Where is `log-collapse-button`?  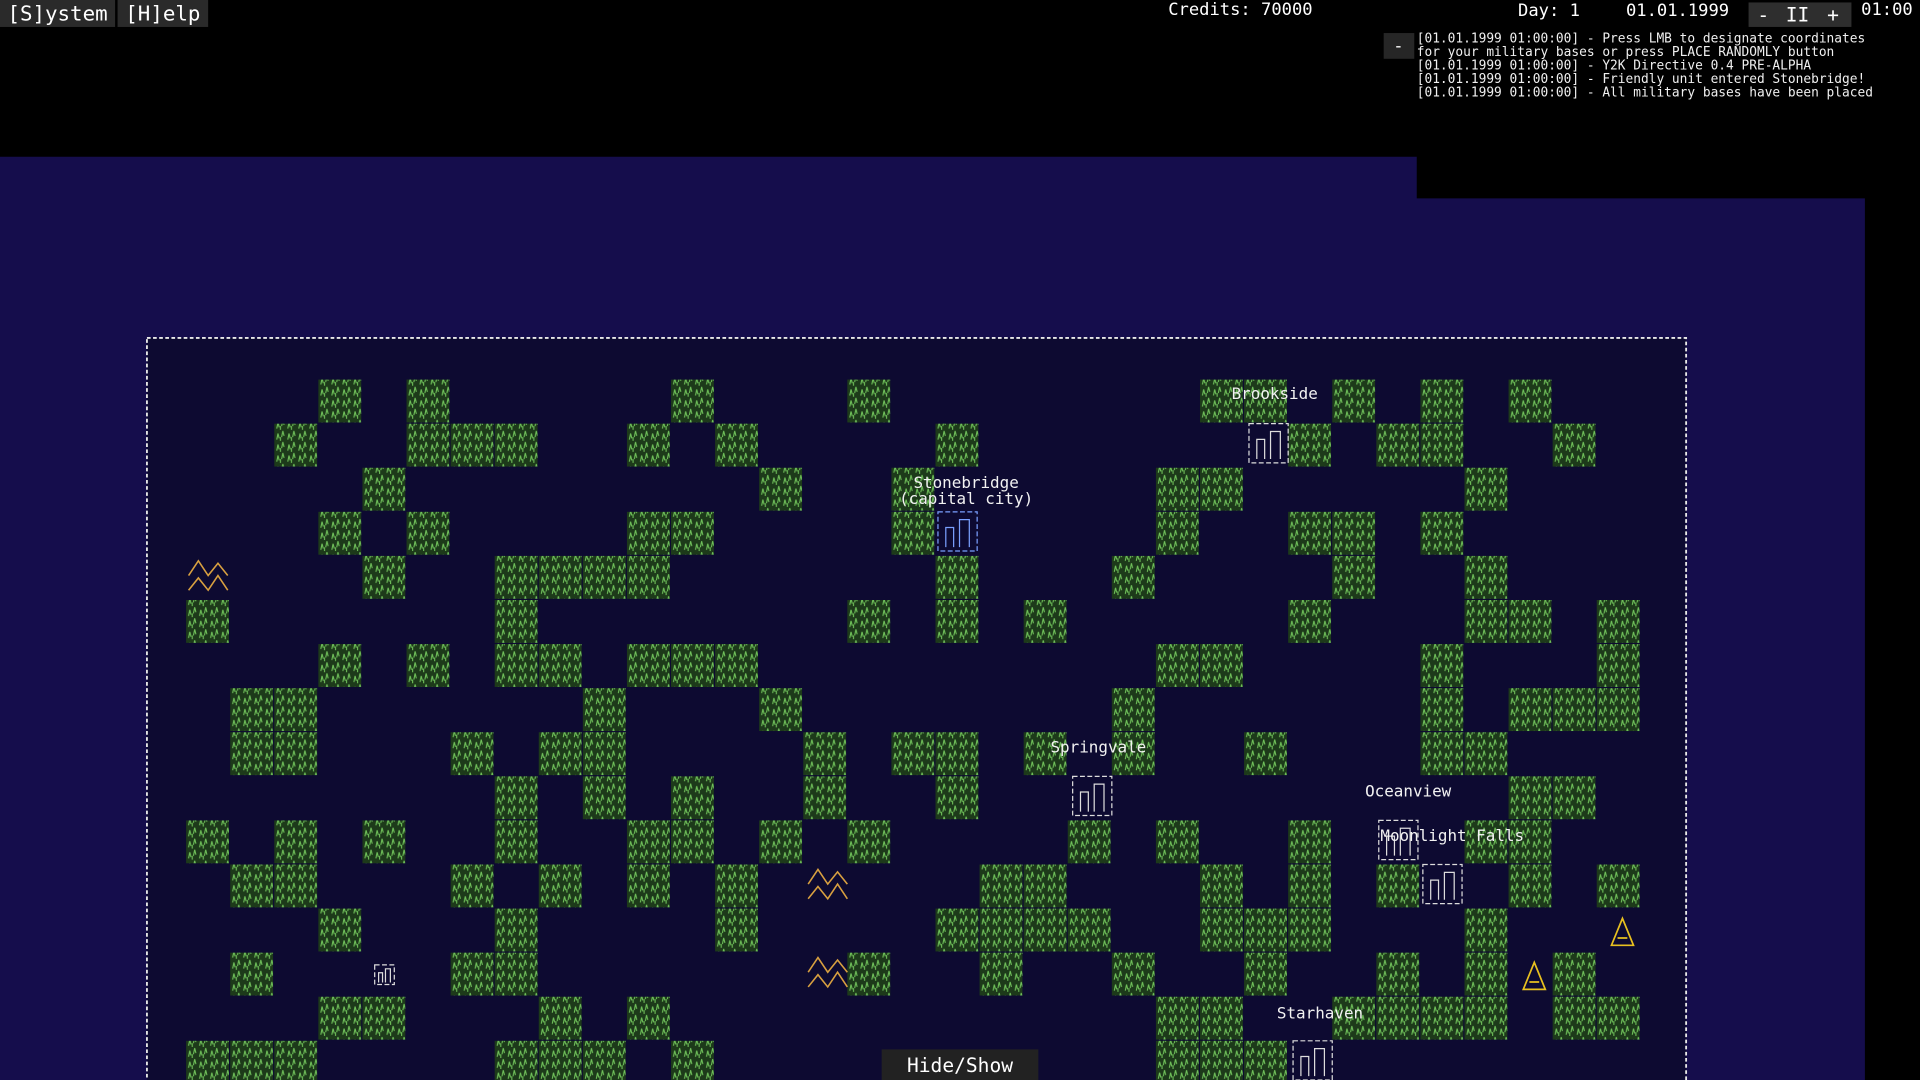
log-collapse-button is located at coordinates (1399, 46).